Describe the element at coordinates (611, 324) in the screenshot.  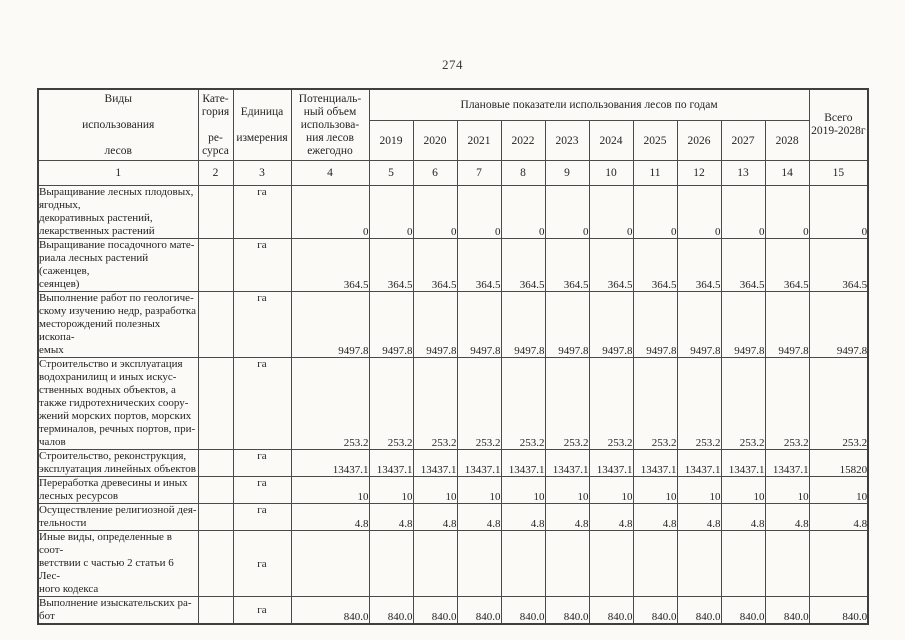
I see `year-value-2024: 9497.8` at that location.